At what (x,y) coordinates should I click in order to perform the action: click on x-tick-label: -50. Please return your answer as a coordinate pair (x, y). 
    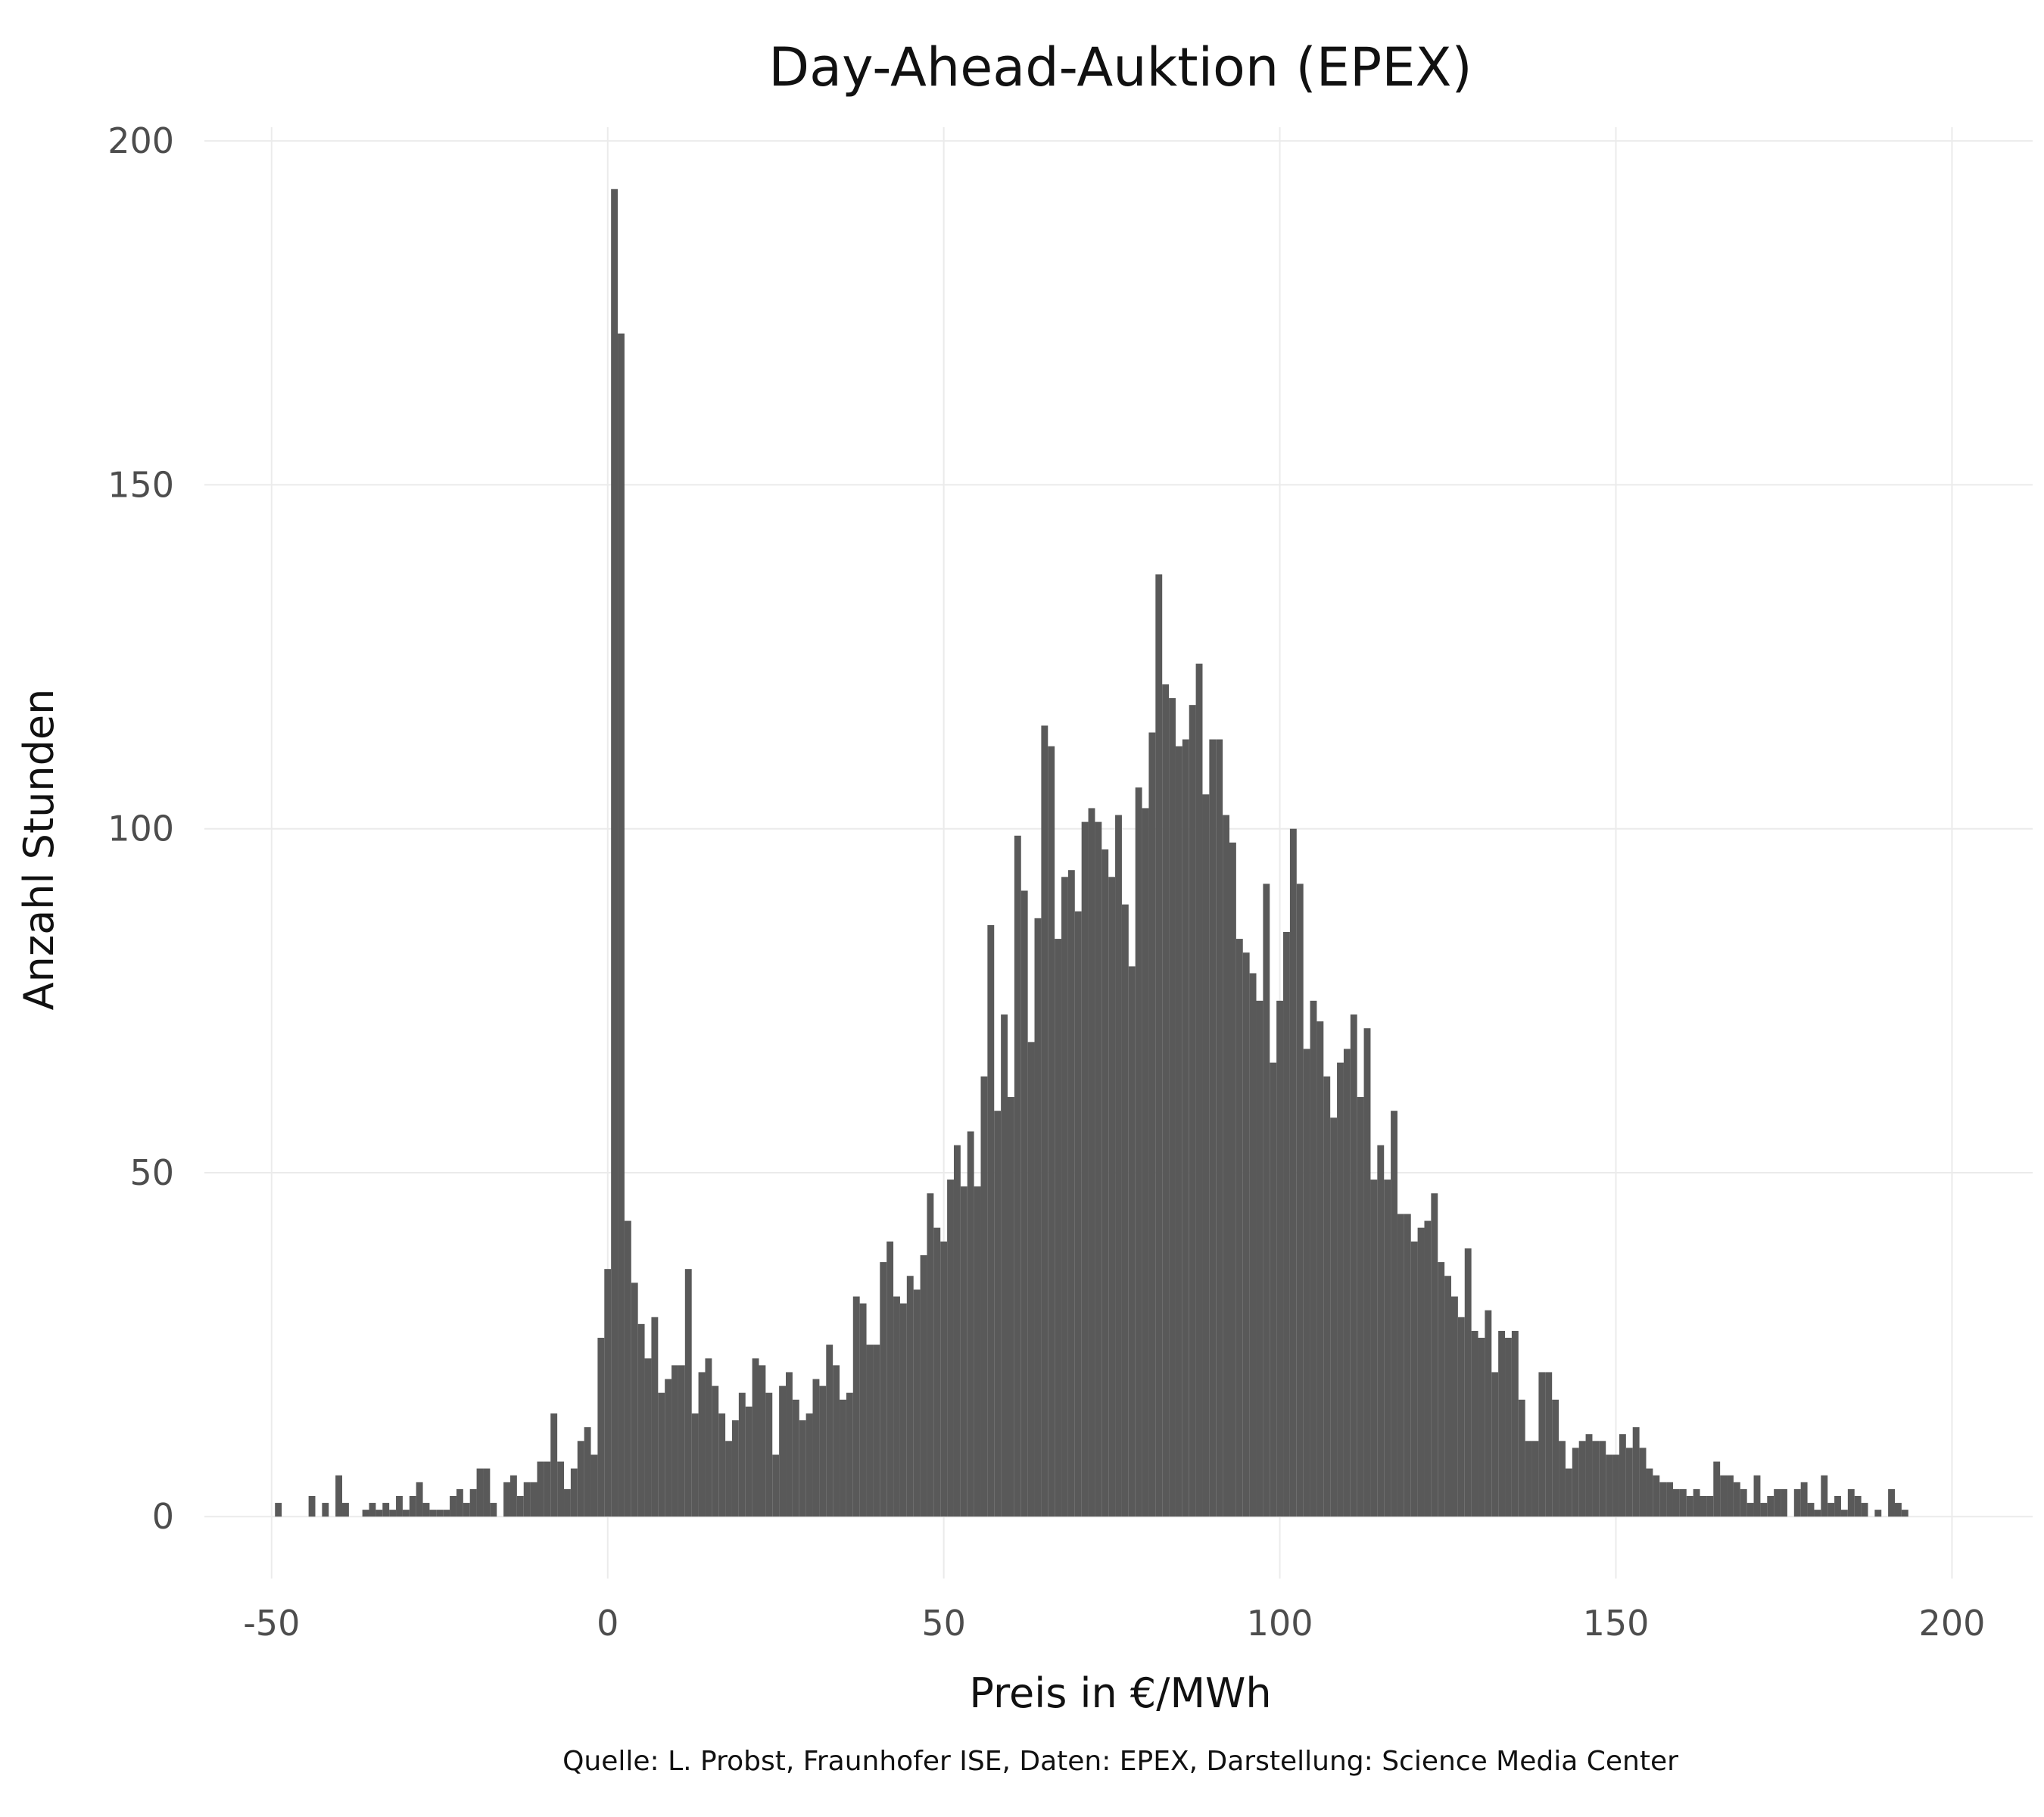
    Looking at the image, I should click on (271, 1623).